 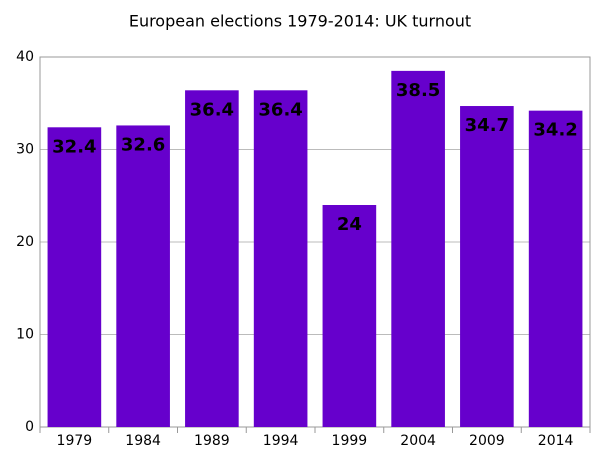 I want to click on x-tick-label: 2014, so click(x=556, y=441).